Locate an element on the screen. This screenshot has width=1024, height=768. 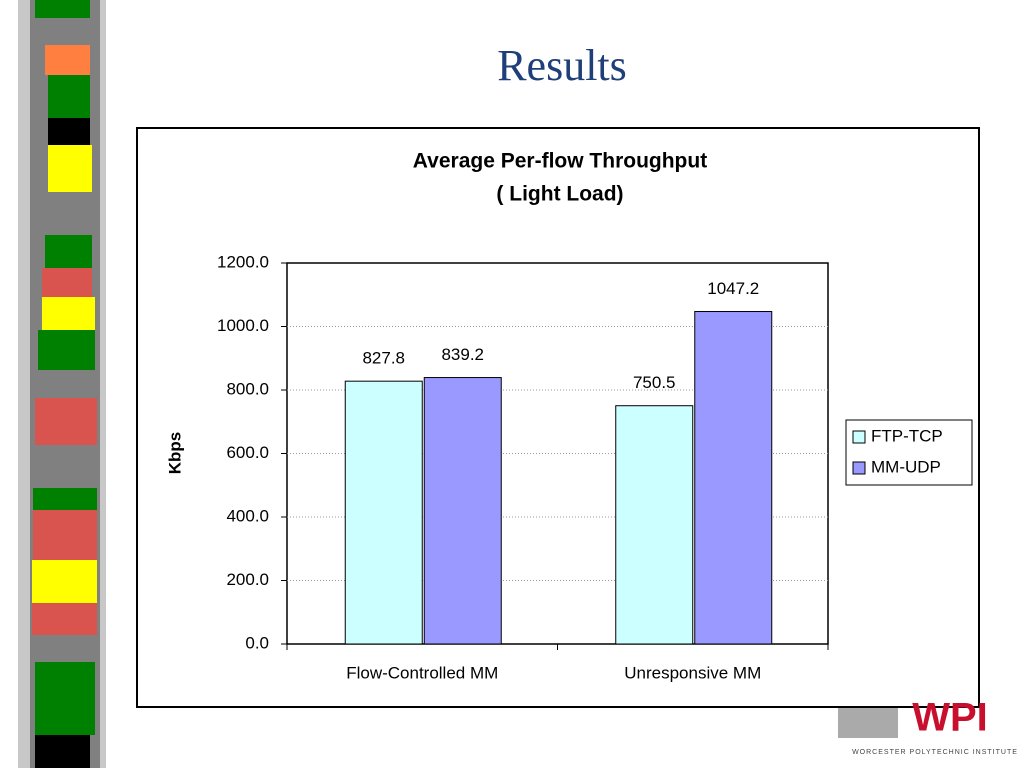
legend-label: FTP-TCP is located at coordinates (907, 435).